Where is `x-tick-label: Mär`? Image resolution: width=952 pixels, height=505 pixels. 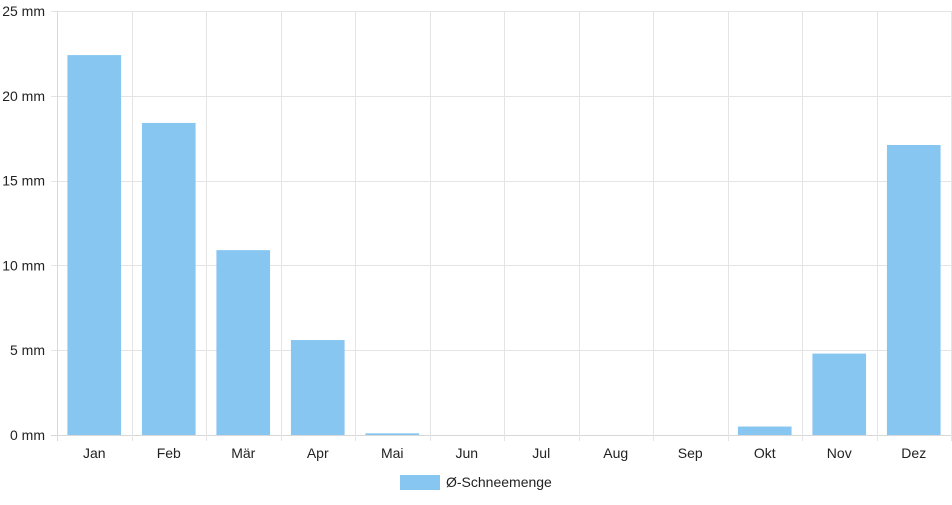
x-tick-label: Mär is located at coordinates (243, 453).